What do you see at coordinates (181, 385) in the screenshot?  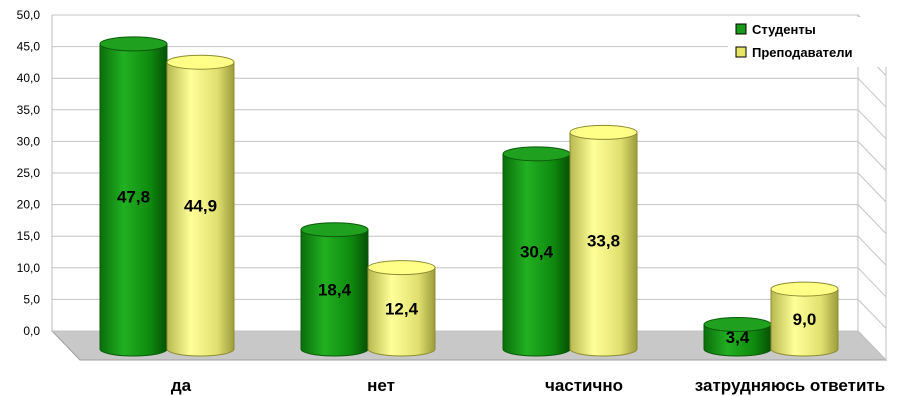 I see `x-category-label: да` at bounding box center [181, 385].